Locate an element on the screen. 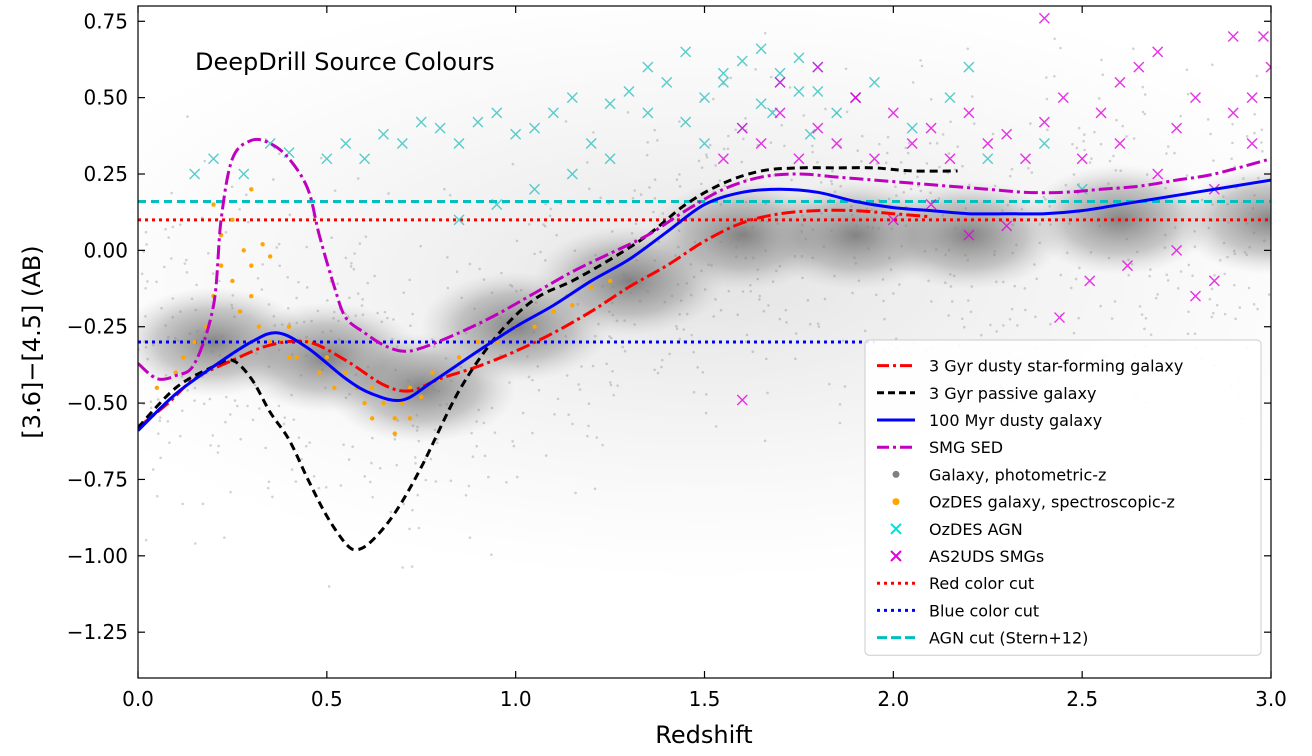 This screenshot has width=1312, height=756. y-tick-label: −0.25 is located at coordinates (97, 327).